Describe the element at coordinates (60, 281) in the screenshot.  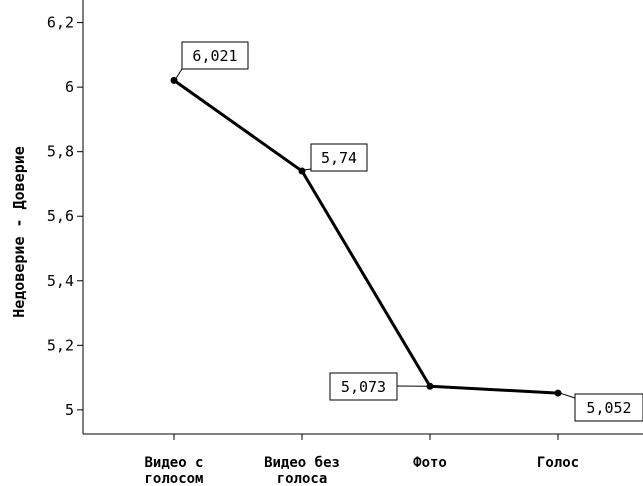
I see `y-tick-label: 5,4` at that location.